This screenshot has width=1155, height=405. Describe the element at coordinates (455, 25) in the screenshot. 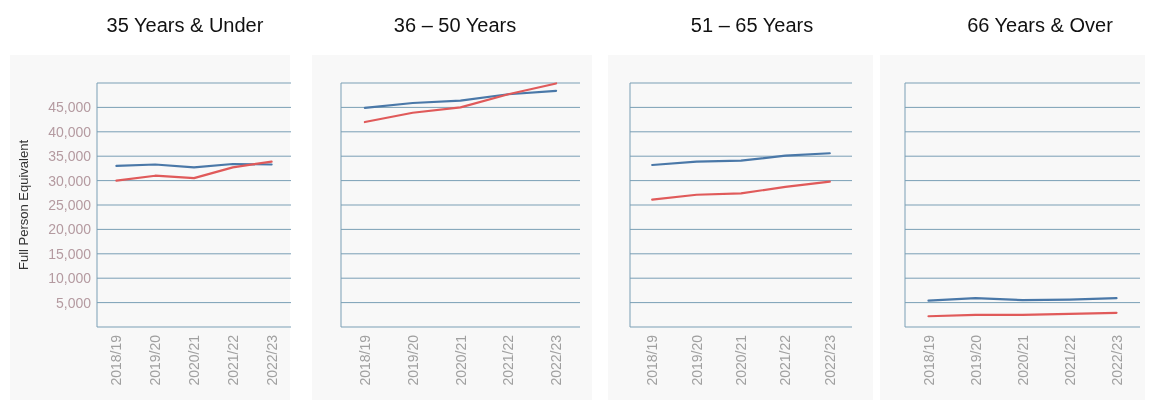

I see `chart-title: 36 – 50 Years` at that location.